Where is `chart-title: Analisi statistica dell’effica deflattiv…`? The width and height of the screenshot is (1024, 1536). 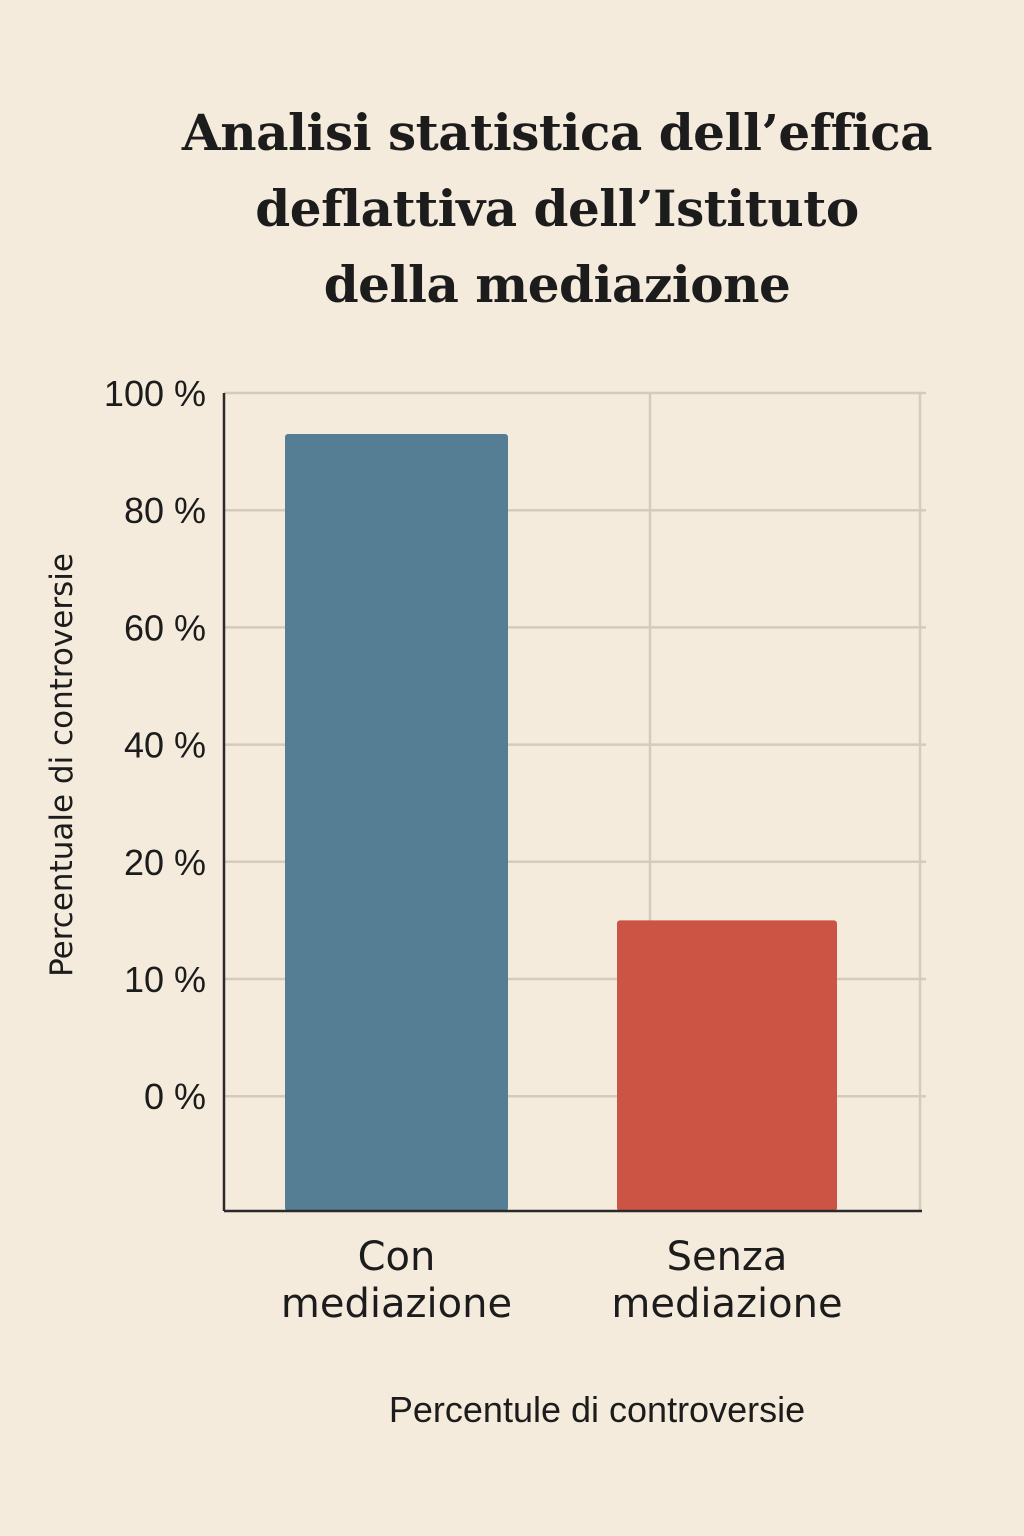 chart-title: Analisi statistica dell’effica deflattiv… is located at coordinates (557, 209).